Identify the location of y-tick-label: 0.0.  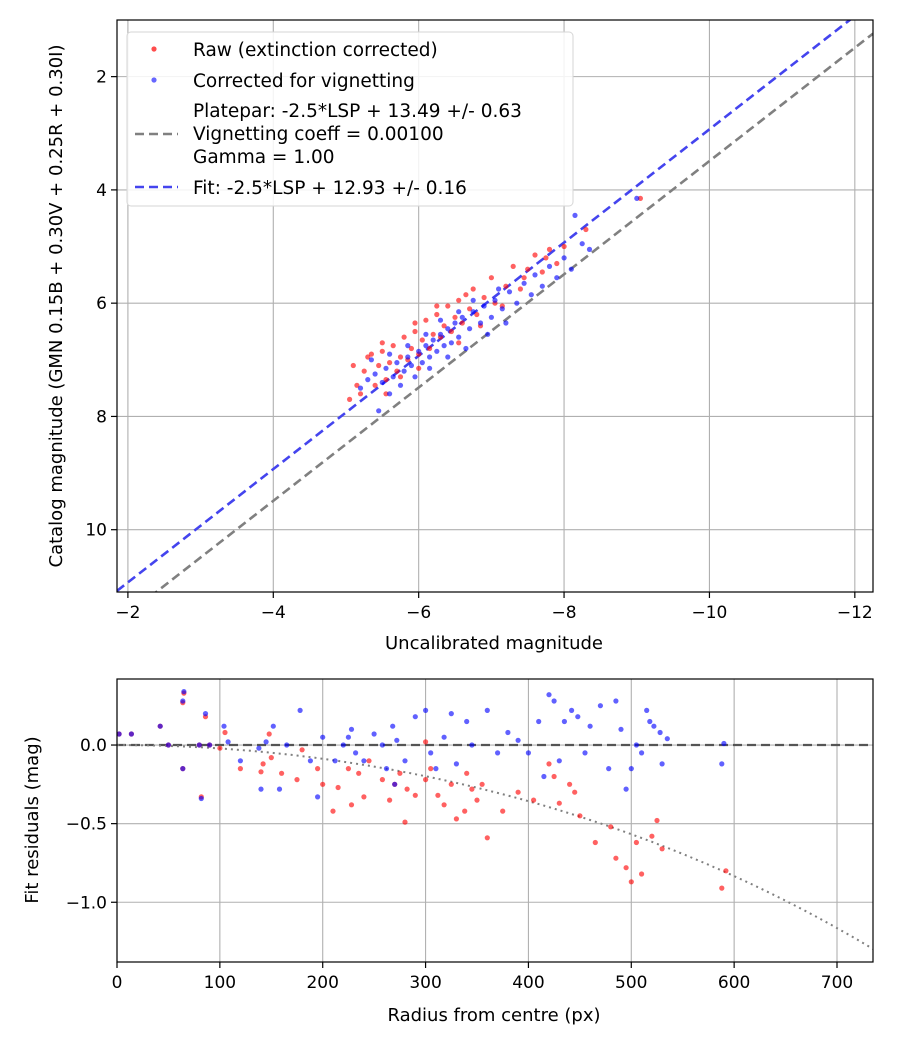
(93, 746).